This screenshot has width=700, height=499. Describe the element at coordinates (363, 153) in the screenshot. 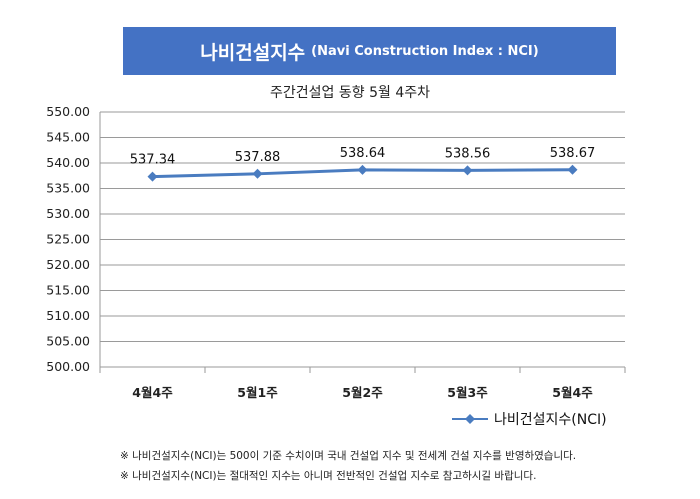

I see `data-label-2: 538.64` at that location.